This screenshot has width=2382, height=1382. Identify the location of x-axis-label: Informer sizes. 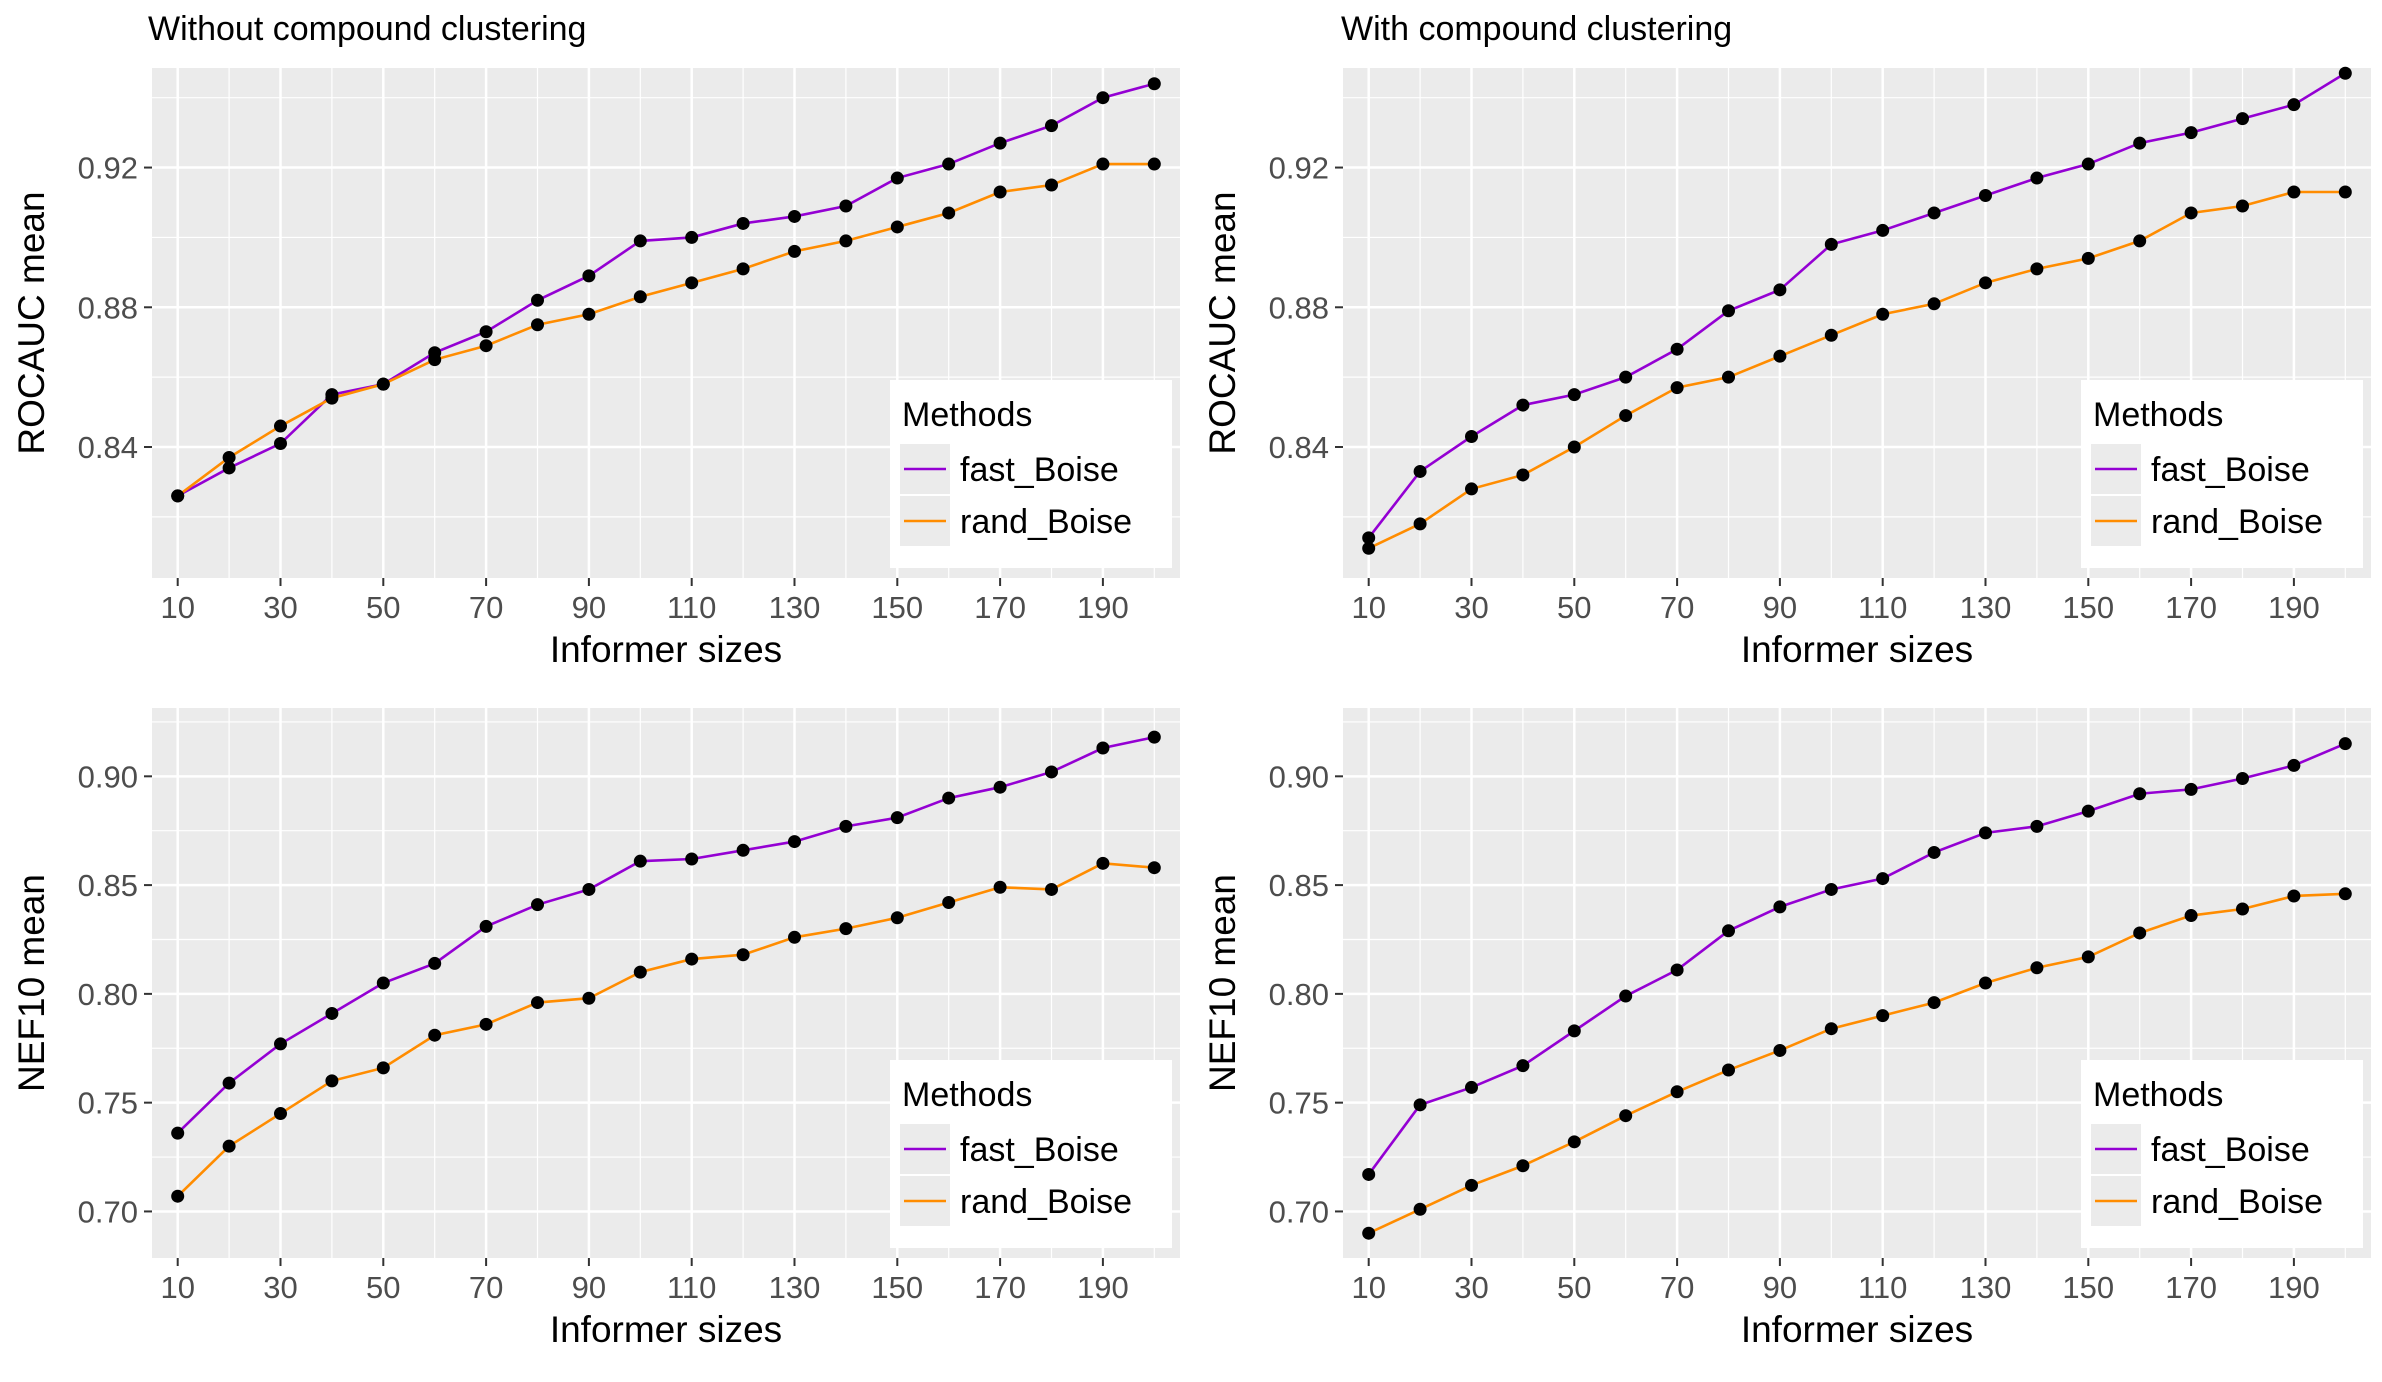
(666, 1329).